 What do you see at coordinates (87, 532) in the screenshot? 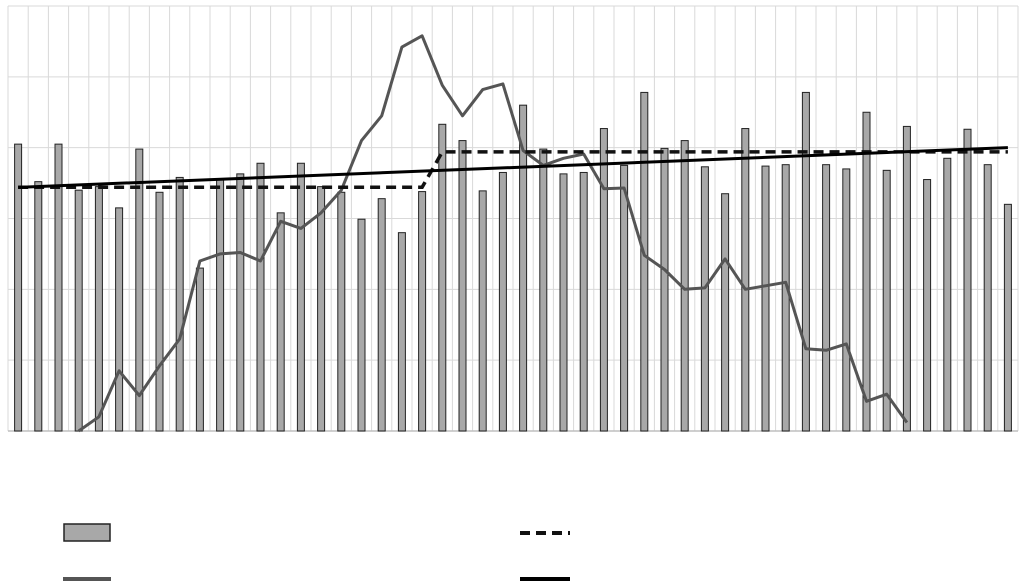
I see `legend-swatch-bar` at bounding box center [87, 532].